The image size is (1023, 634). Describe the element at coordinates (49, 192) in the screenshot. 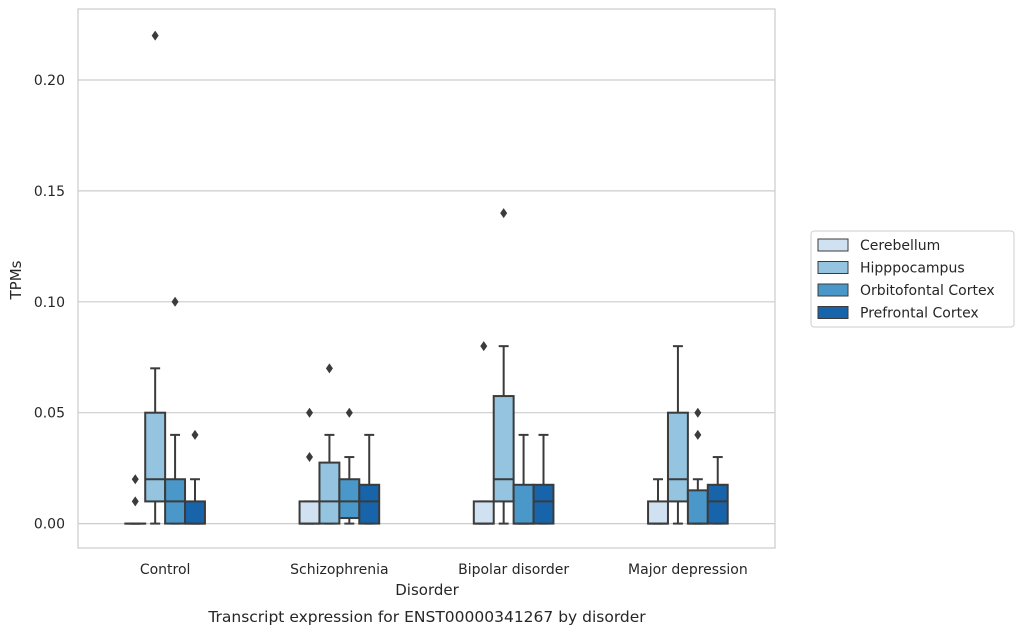

I see `y-tick-label: 0.15` at that location.